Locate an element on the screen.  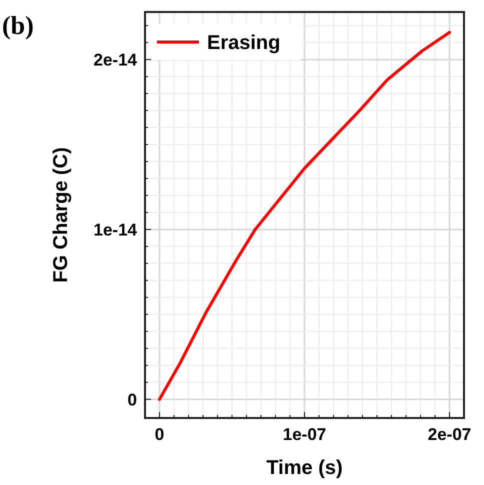
legend-label: Erasing is located at coordinates (243, 43).